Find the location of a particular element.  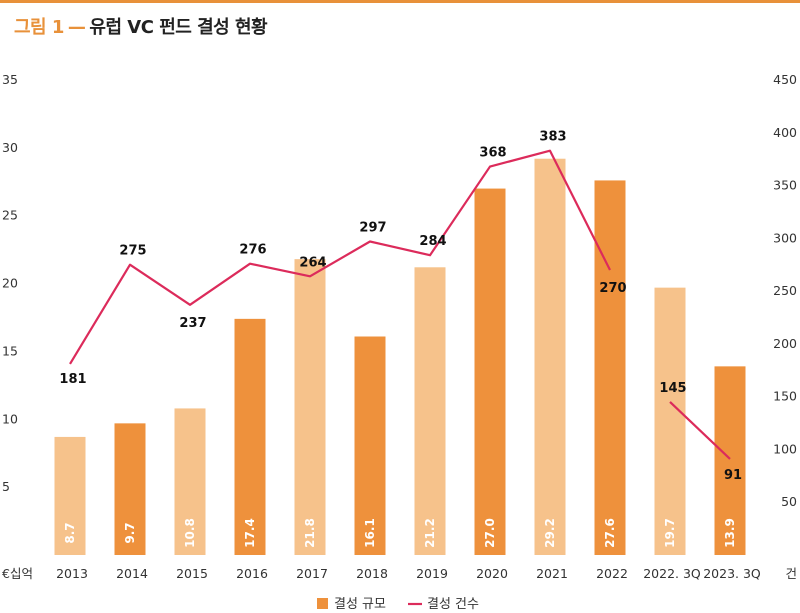

x-axis-tick-label: 2016 is located at coordinates (252, 573).